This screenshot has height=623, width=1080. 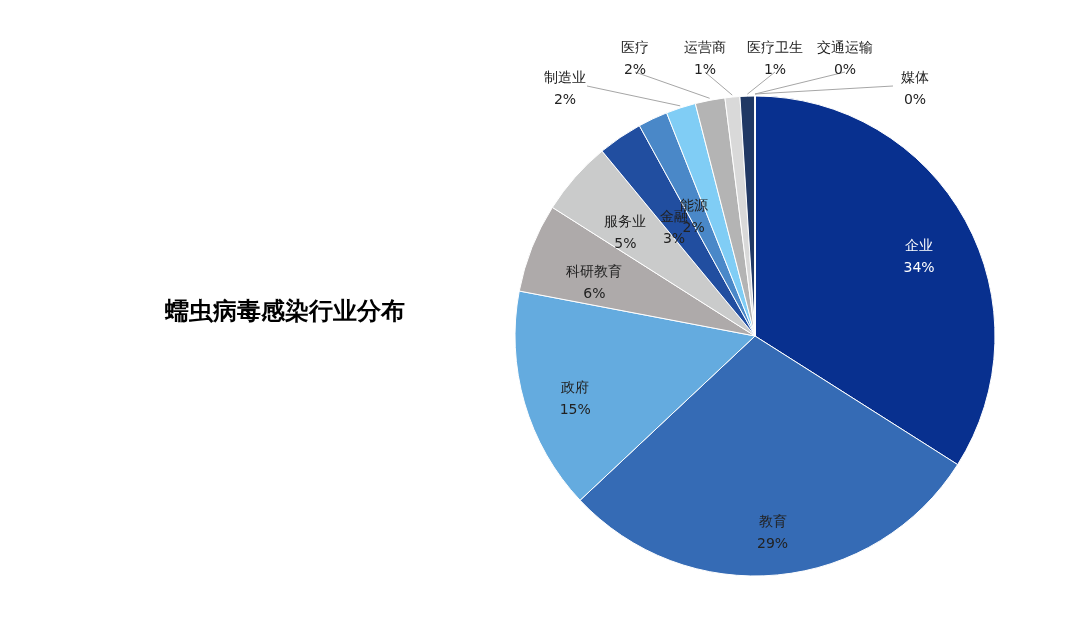 What do you see at coordinates (284, 311) in the screenshot?
I see `text: 蠕虫病毒感染行业分布` at bounding box center [284, 311].